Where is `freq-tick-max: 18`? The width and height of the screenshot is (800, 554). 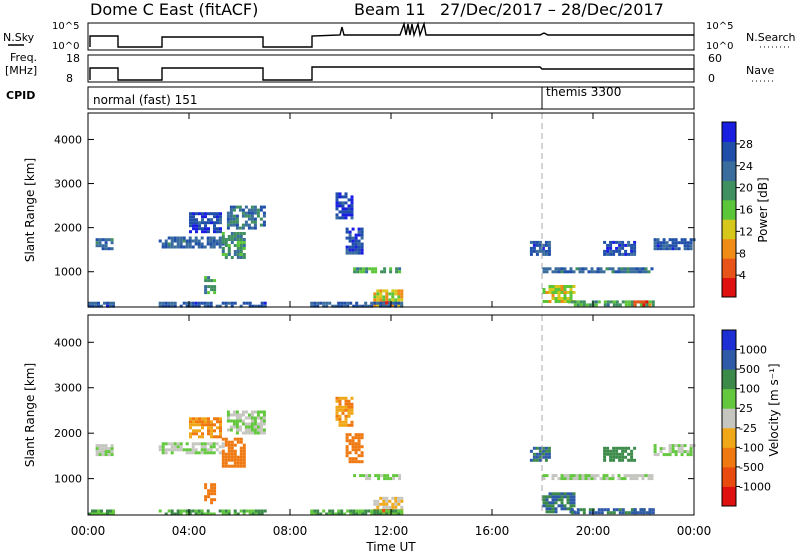
freq-tick-max: 18 is located at coordinates (73, 58).